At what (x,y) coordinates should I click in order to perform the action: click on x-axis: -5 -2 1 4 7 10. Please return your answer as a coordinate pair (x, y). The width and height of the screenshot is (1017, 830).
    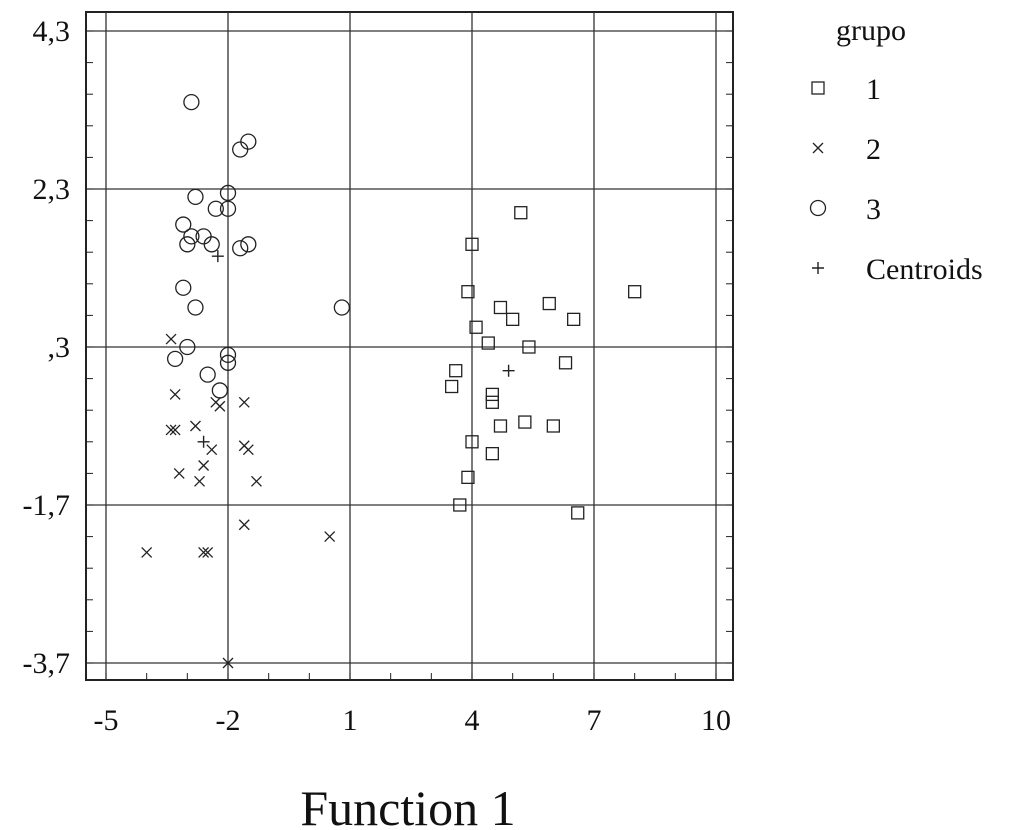
    Looking at the image, I should click on (412, 705).